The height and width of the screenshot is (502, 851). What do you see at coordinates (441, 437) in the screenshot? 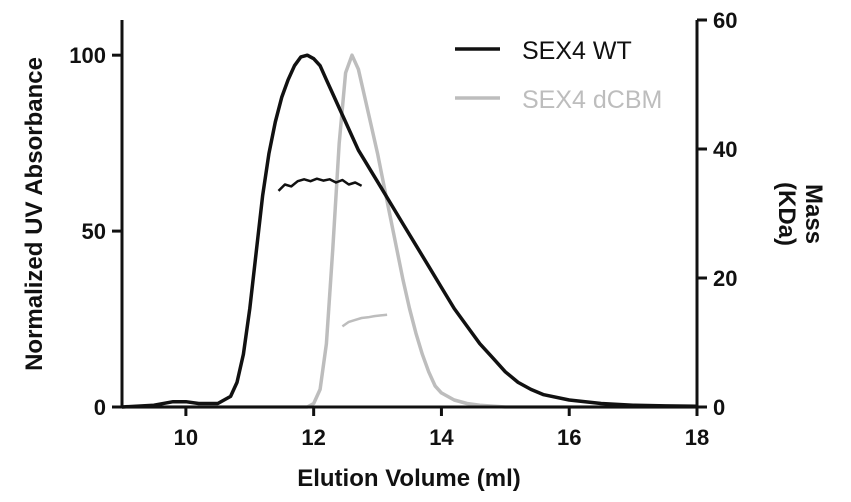
I see `x-tick-label: 14` at bounding box center [441, 437].